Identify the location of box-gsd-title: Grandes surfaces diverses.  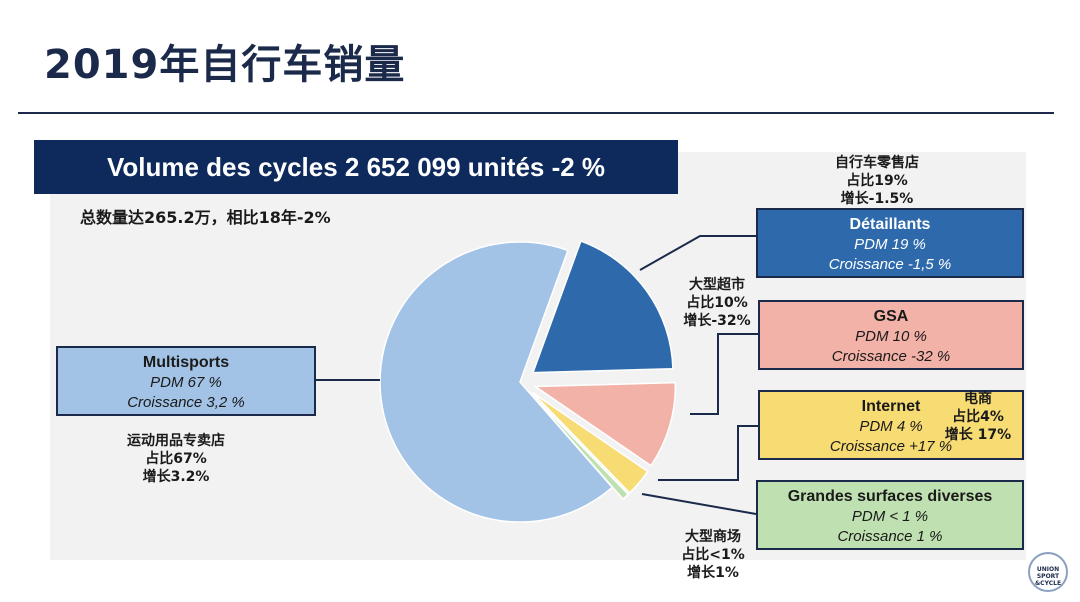
(890, 496).